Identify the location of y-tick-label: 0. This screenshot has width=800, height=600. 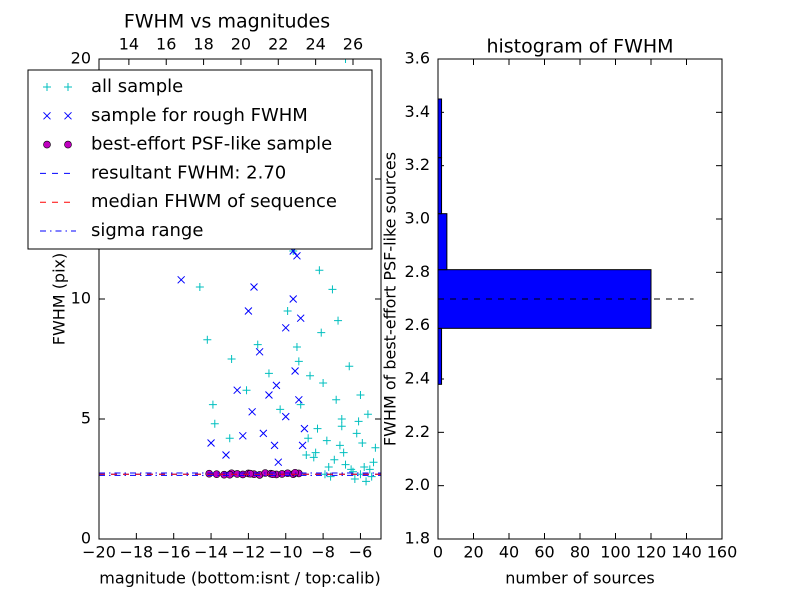
(86, 538).